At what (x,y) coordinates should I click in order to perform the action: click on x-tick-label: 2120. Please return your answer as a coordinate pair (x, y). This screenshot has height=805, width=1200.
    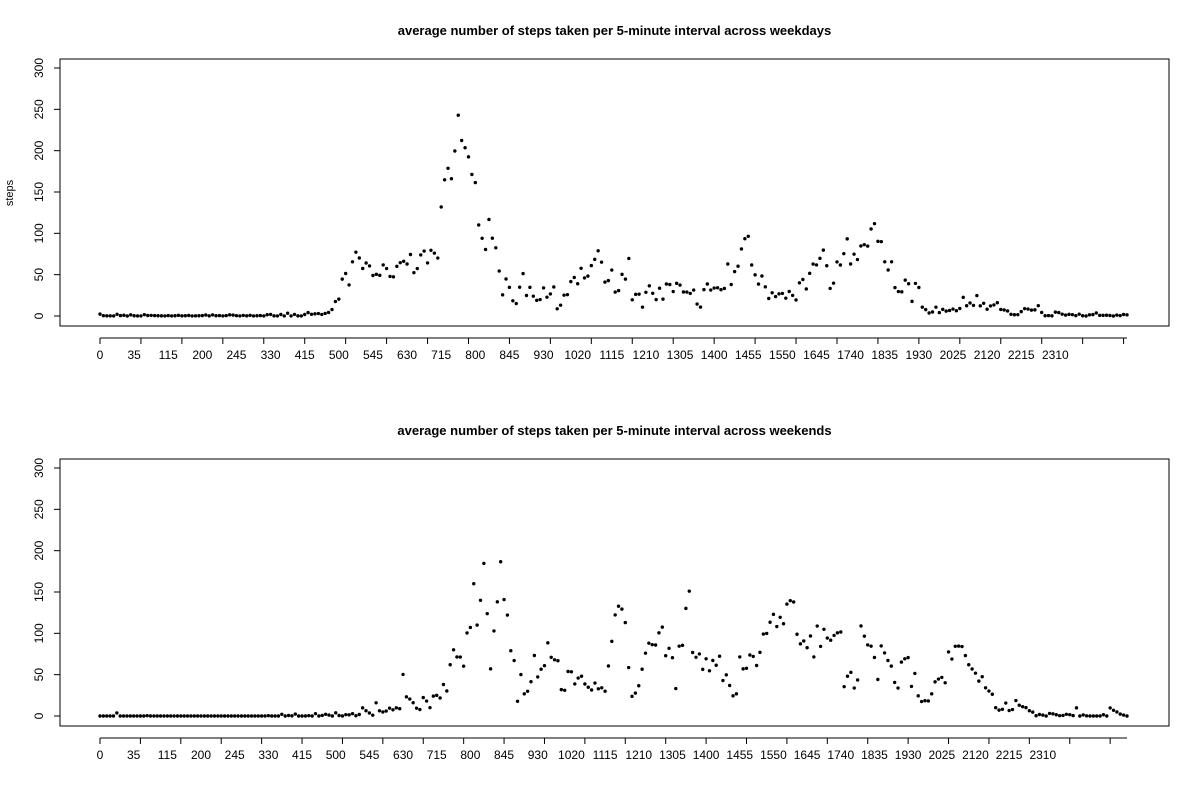
    Looking at the image, I should click on (975, 755).